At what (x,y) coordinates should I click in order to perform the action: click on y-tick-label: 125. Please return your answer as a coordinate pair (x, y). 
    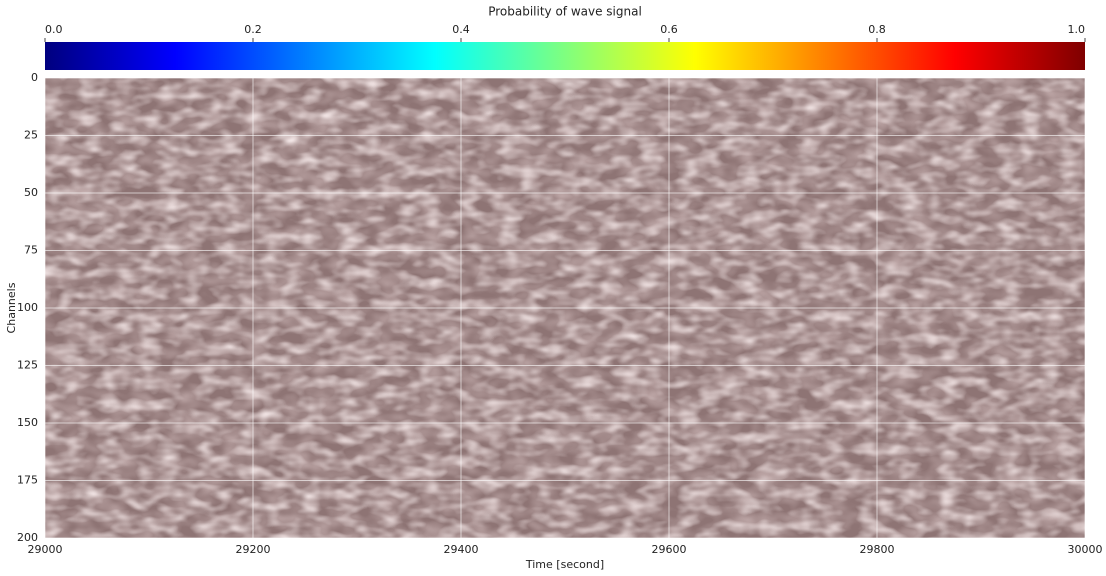
    Looking at the image, I should click on (27, 365).